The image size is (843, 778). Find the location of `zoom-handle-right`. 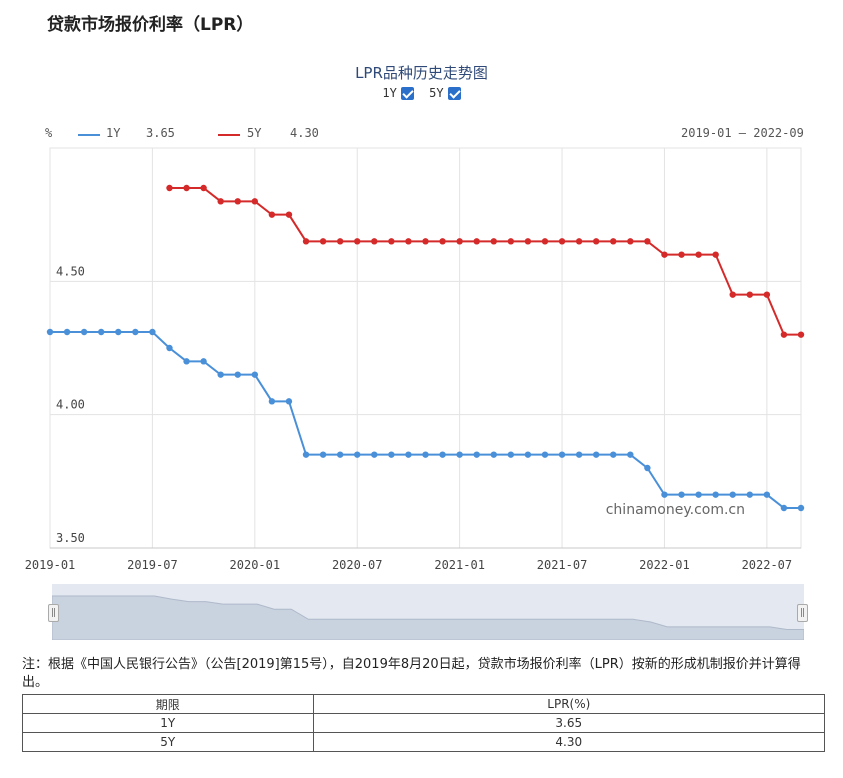

zoom-handle-right is located at coordinates (802, 613).